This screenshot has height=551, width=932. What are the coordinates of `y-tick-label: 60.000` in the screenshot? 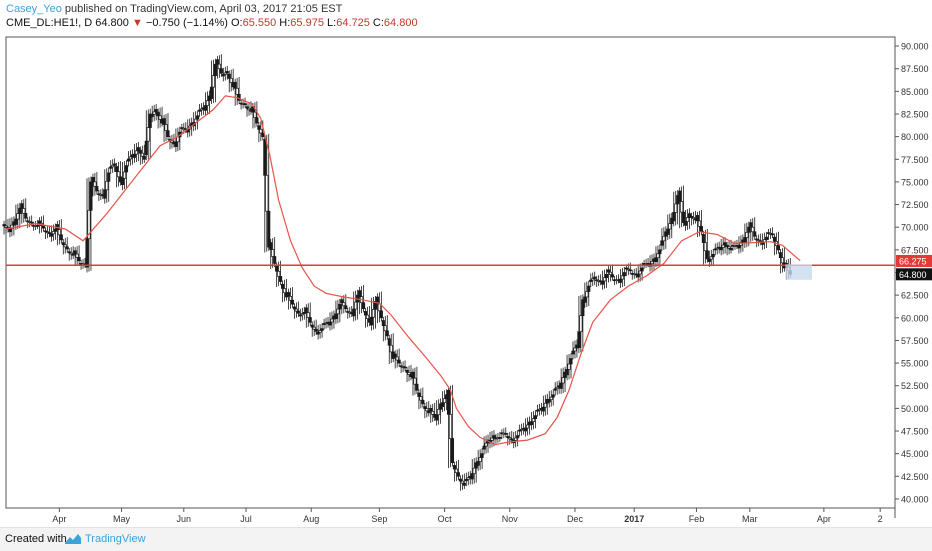 It's located at (915, 318).